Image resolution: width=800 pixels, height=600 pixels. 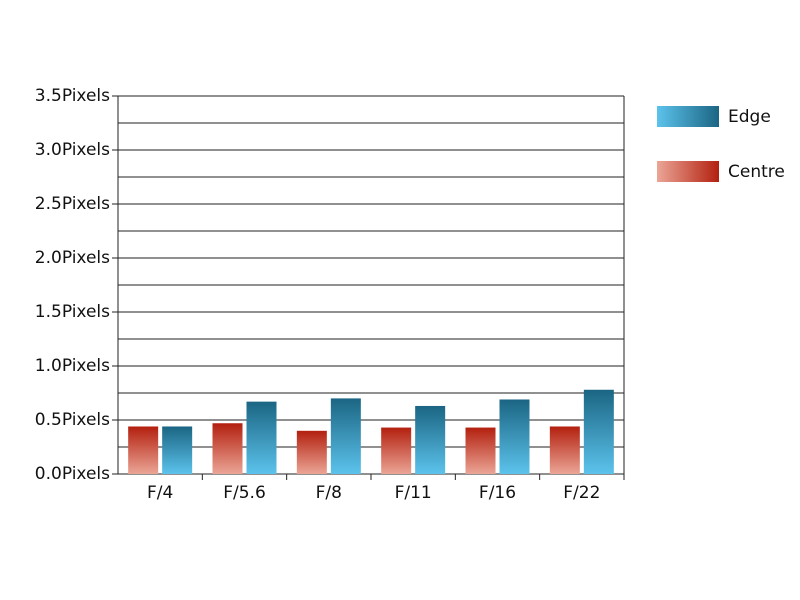 What do you see at coordinates (72, 96) in the screenshot?
I see `y-tick-label: 3.5Pixels` at bounding box center [72, 96].